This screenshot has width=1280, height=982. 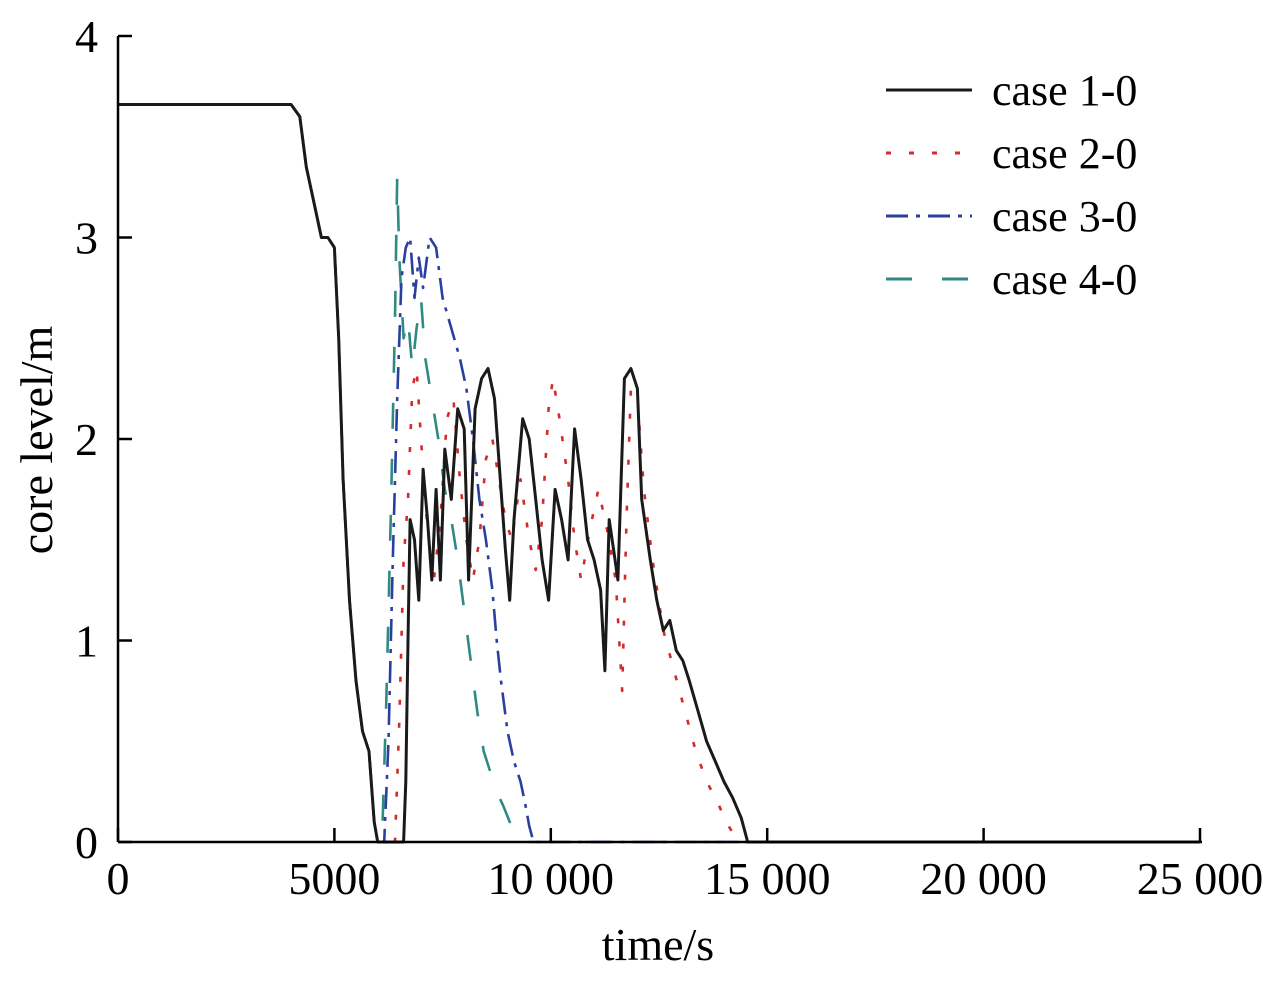 What do you see at coordinates (1064, 90) in the screenshot?
I see `legend-label: case 1-0` at bounding box center [1064, 90].